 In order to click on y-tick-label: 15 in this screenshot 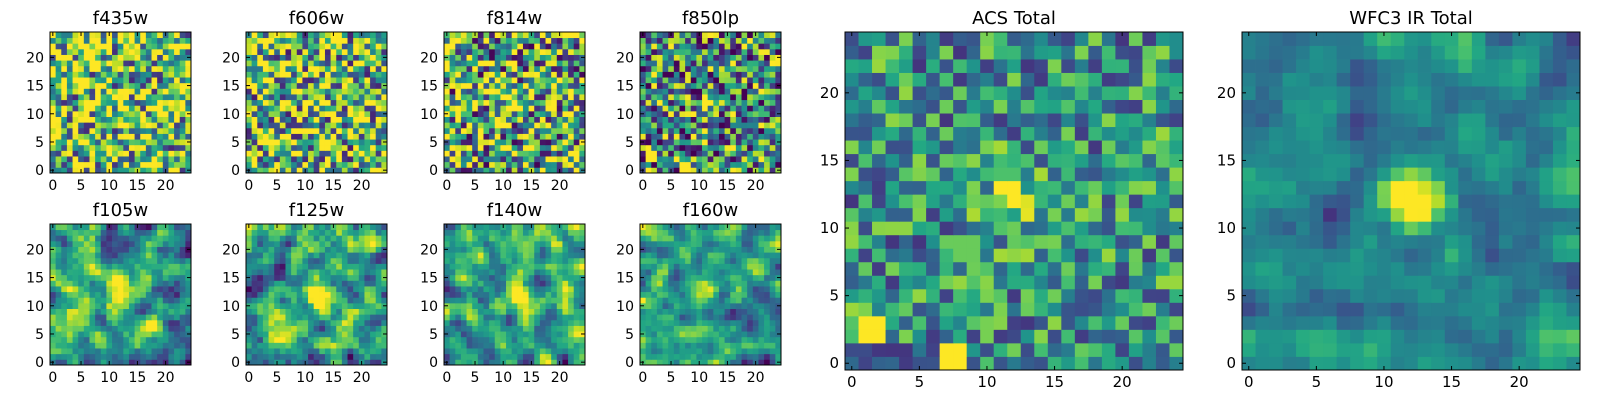, I will do `click(429, 279)`.